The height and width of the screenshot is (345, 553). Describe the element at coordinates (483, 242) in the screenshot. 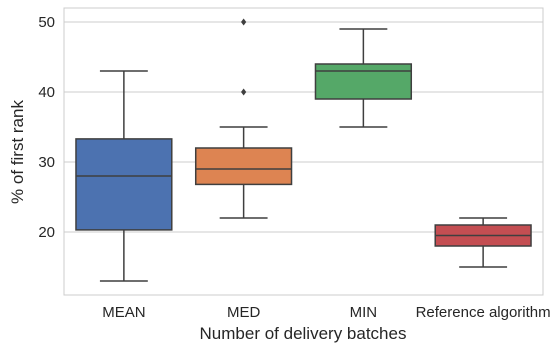

I see `box-reference-algorithm` at that location.